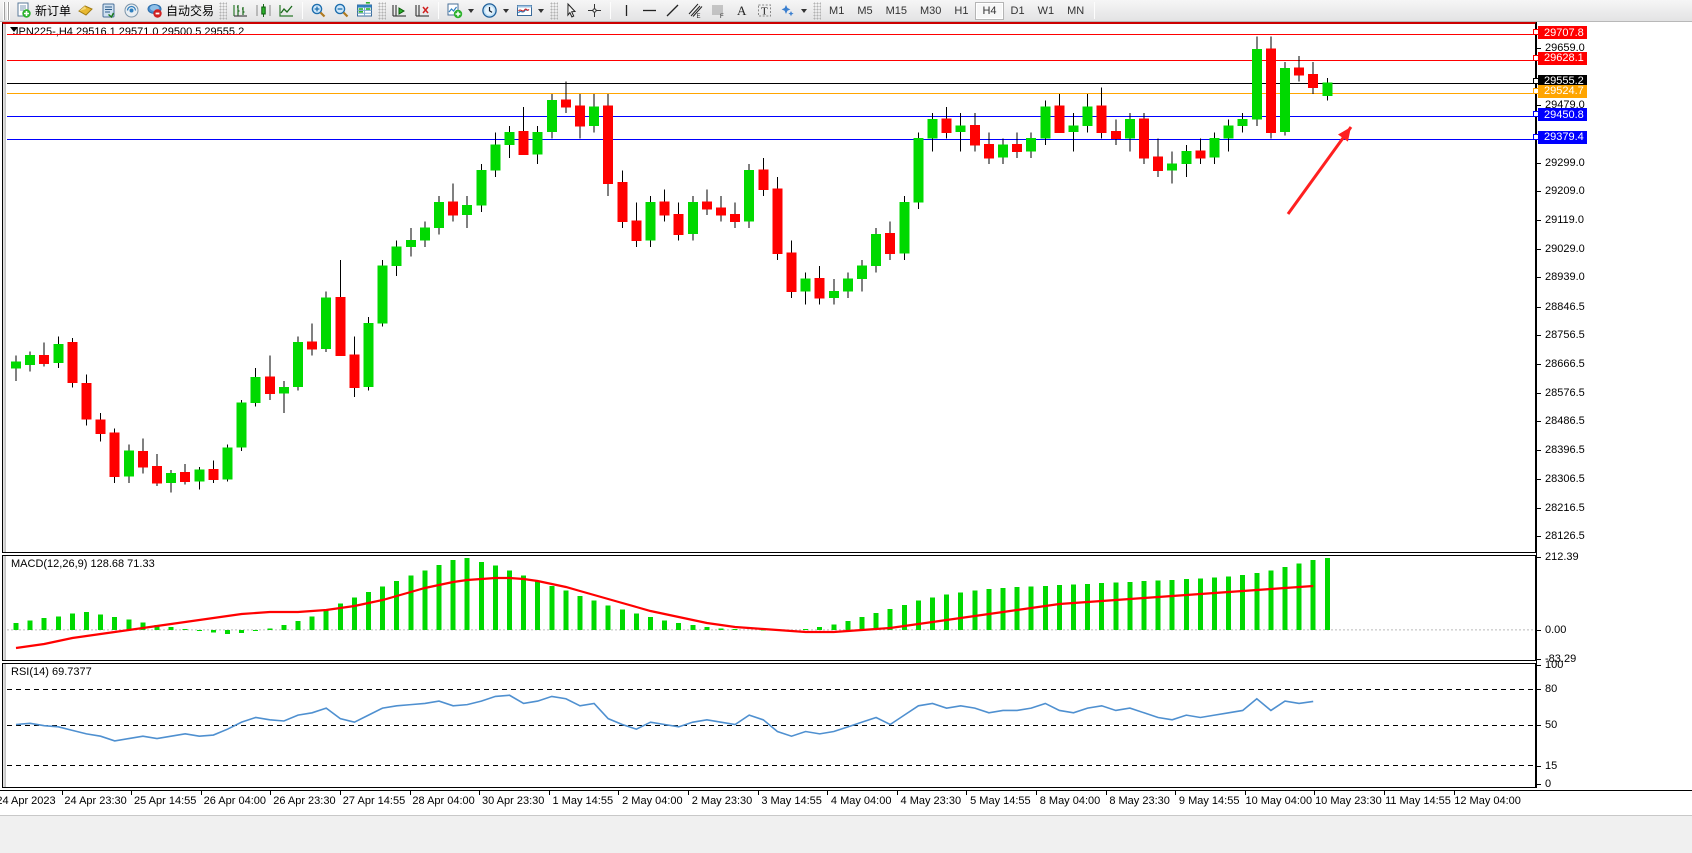 This screenshot has width=1692, height=853. Describe the element at coordinates (771, 604) in the screenshot. I see `macd-svg` at that location.